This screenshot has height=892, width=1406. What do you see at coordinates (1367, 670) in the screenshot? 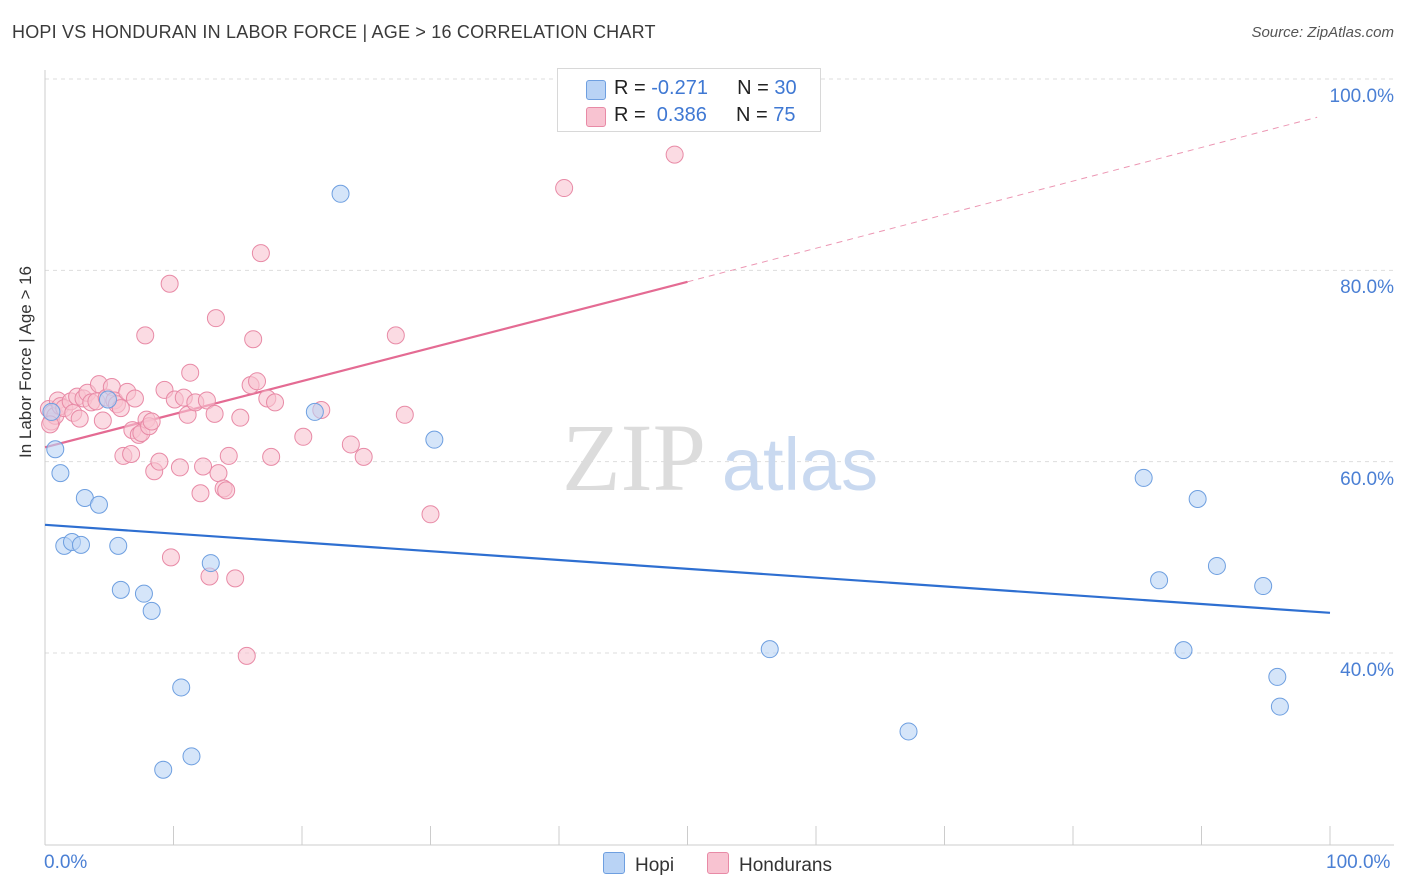
I see `y-tick-40: 40.0%` at bounding box center [1367, 670].